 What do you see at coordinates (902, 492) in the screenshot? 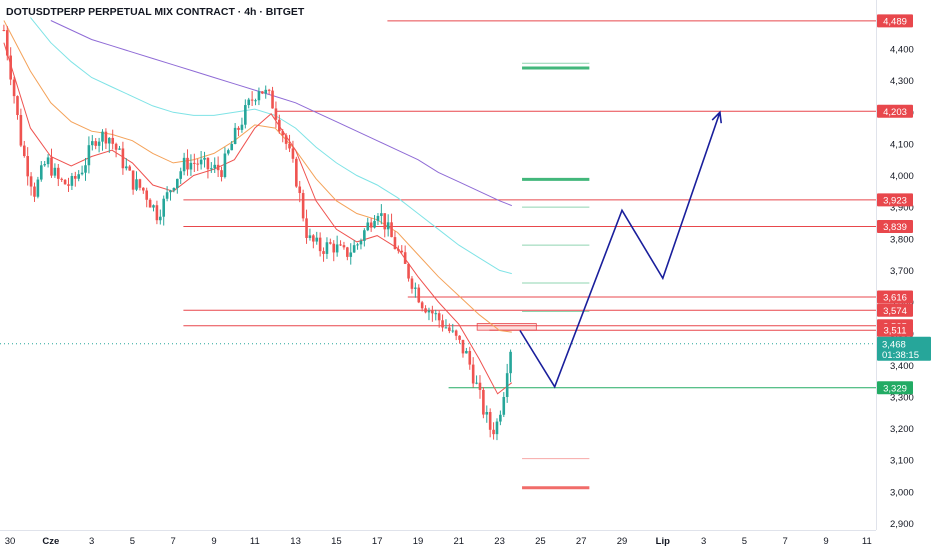
I see `y-tick-label: 3,000` at bounding box center [902, 492].